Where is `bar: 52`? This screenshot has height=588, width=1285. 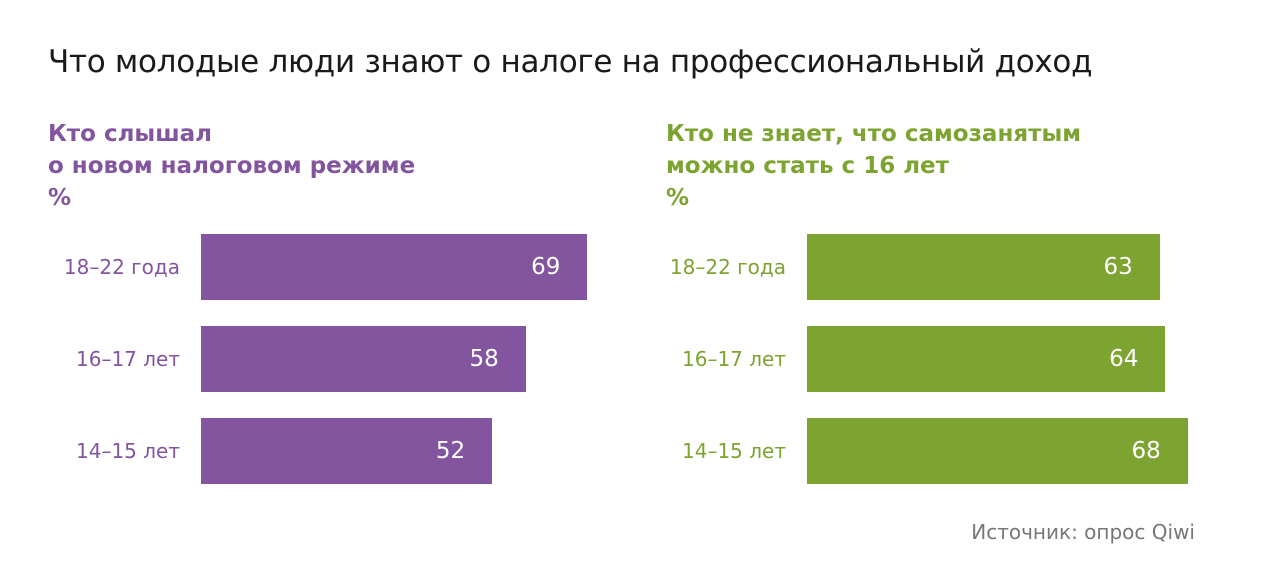
bar: 52 is located at coordinates (347, 451).